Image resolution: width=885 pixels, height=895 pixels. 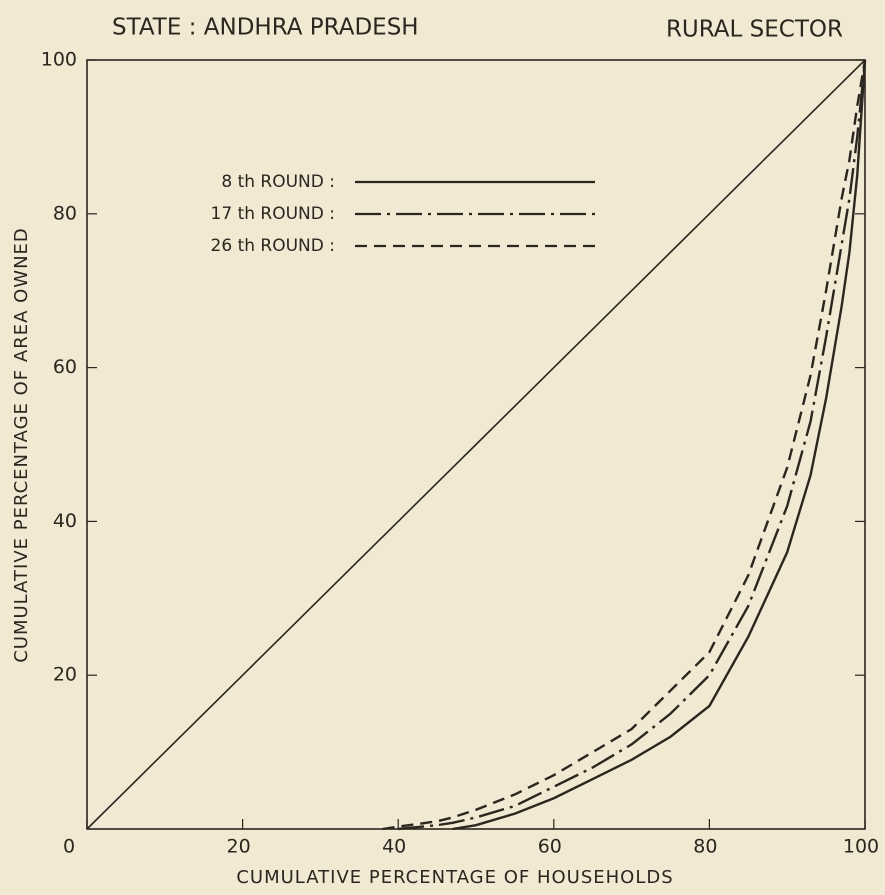 I want to click on legend-label: 17 th ROUND :, so click(x=273, y=214).